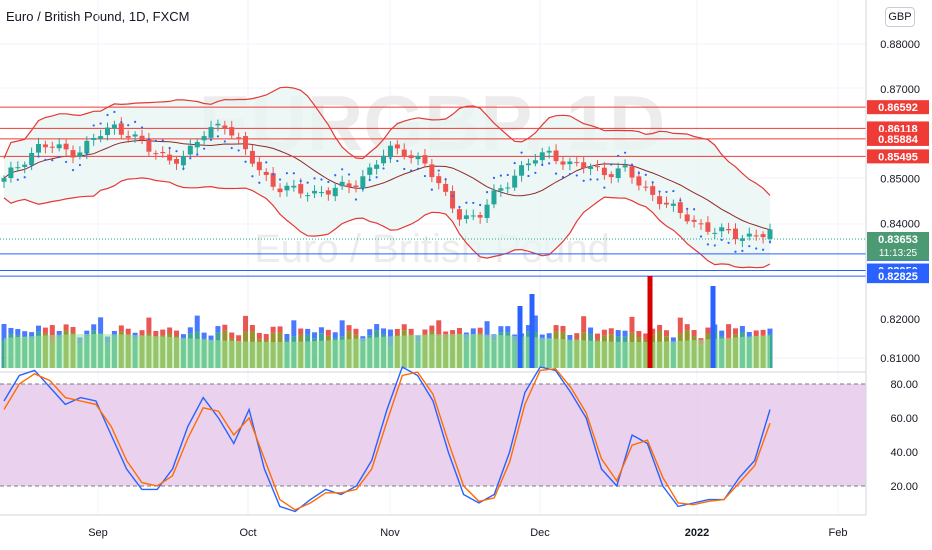  Describe the element at coordinates (898, 157) in the screenshot. I see `price-level-tag: 0.85495` at that location.